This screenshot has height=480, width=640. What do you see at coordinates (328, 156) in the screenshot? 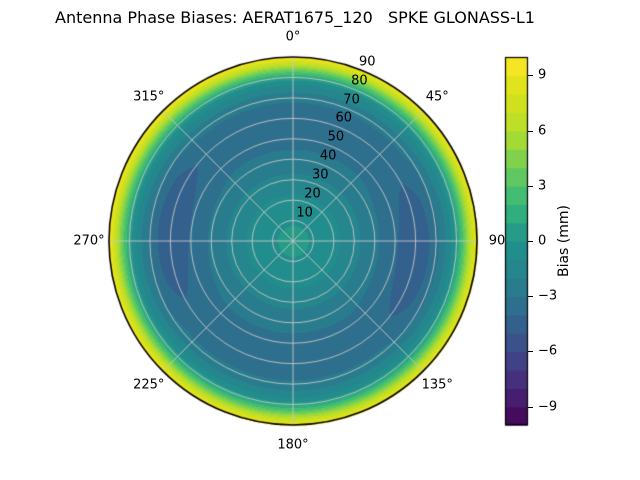
I see `radial-tick-label: 40` at bounding box center [328, 156].